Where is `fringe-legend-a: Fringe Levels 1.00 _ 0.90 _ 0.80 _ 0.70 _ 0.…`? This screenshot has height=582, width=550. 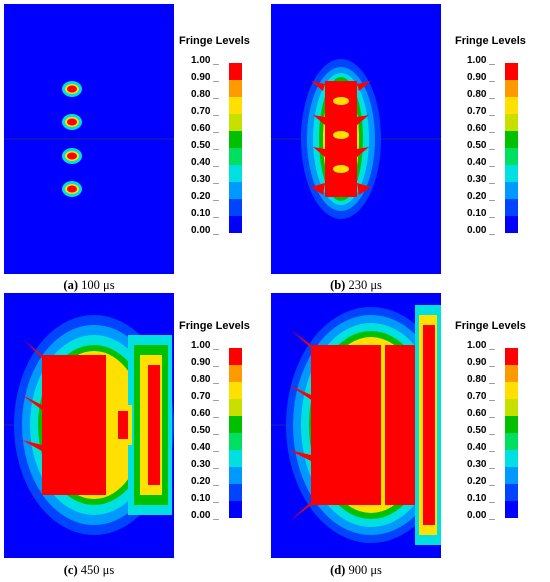
fringe-legend-a: Fringe Levels 1.00 _ 0.90 _ 0.80 _ 0.70 _ 0.… is located at coordinates (224, 140).